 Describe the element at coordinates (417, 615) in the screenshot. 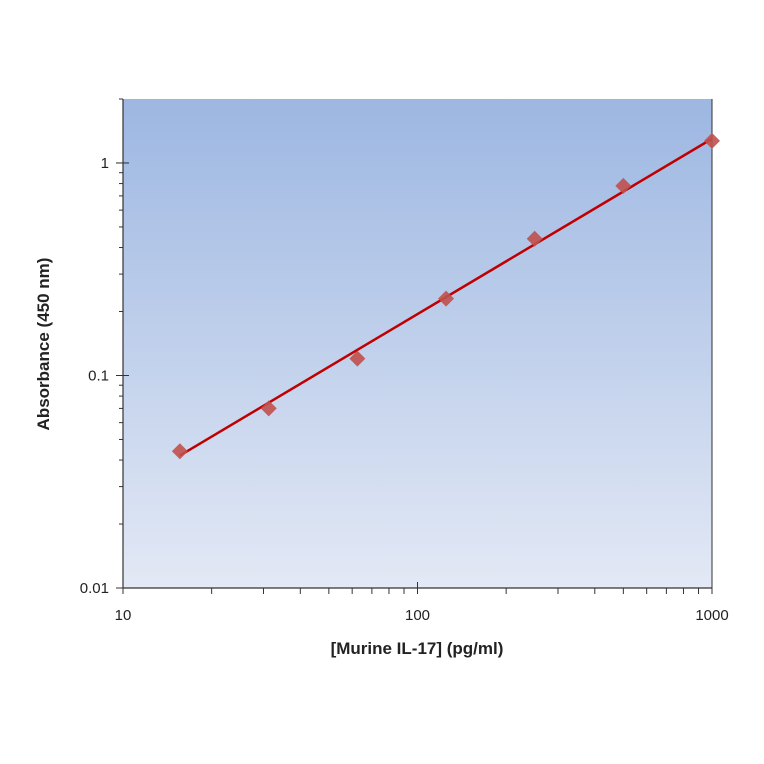

I see `x-tick-label: 100` at that location.